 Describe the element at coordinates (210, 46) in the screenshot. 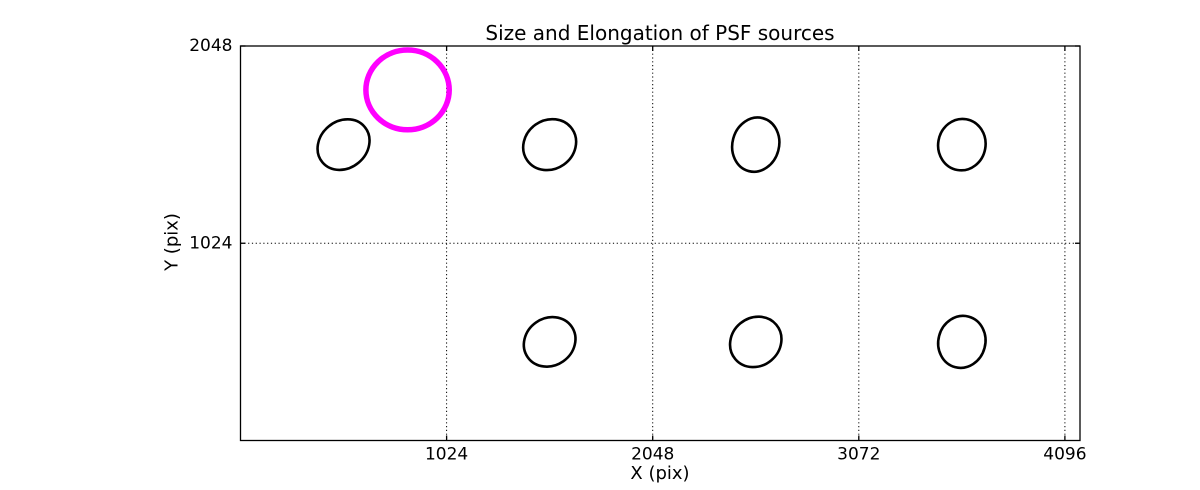

I see `y-tick-label: 2048` at that location.